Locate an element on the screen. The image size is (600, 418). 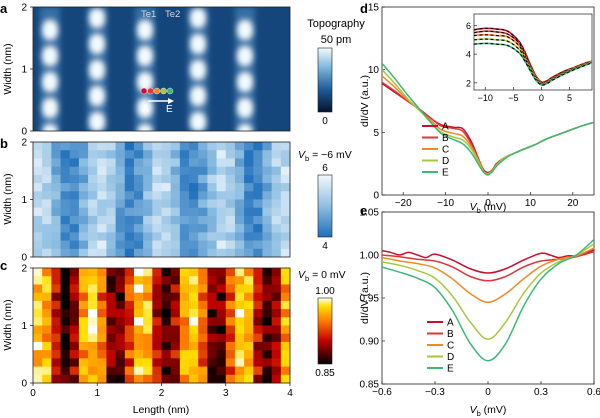
path-marker is located at coordinates (150, 91).